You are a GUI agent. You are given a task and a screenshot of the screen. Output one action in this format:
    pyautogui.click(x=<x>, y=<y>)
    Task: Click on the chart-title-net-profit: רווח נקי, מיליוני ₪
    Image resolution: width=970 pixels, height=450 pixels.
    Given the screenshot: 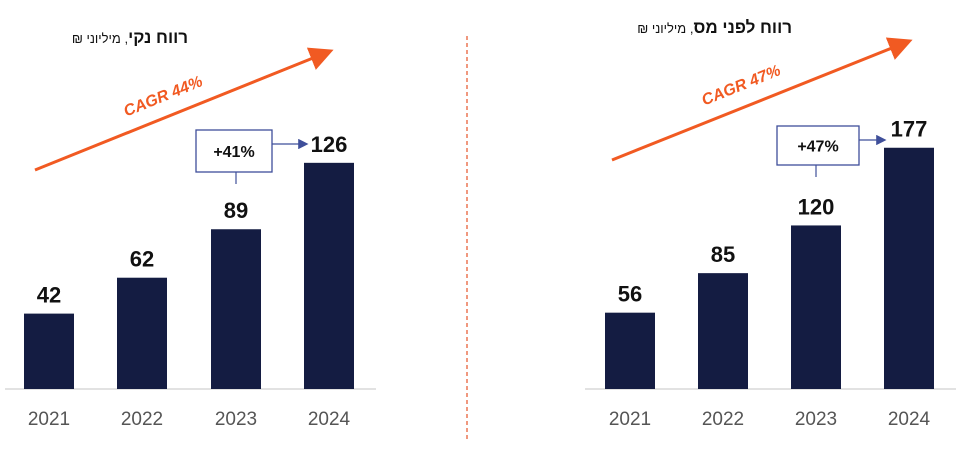 What is the action you would take?
    pyautogui.click(x=130, y=38)
    